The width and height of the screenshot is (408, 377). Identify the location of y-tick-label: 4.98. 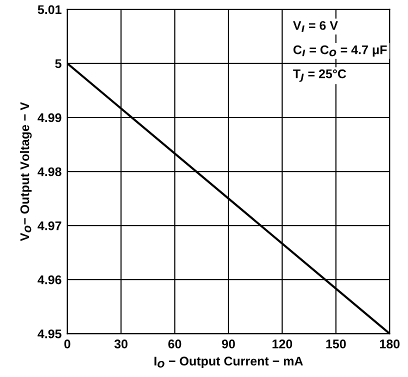
(50, 171).